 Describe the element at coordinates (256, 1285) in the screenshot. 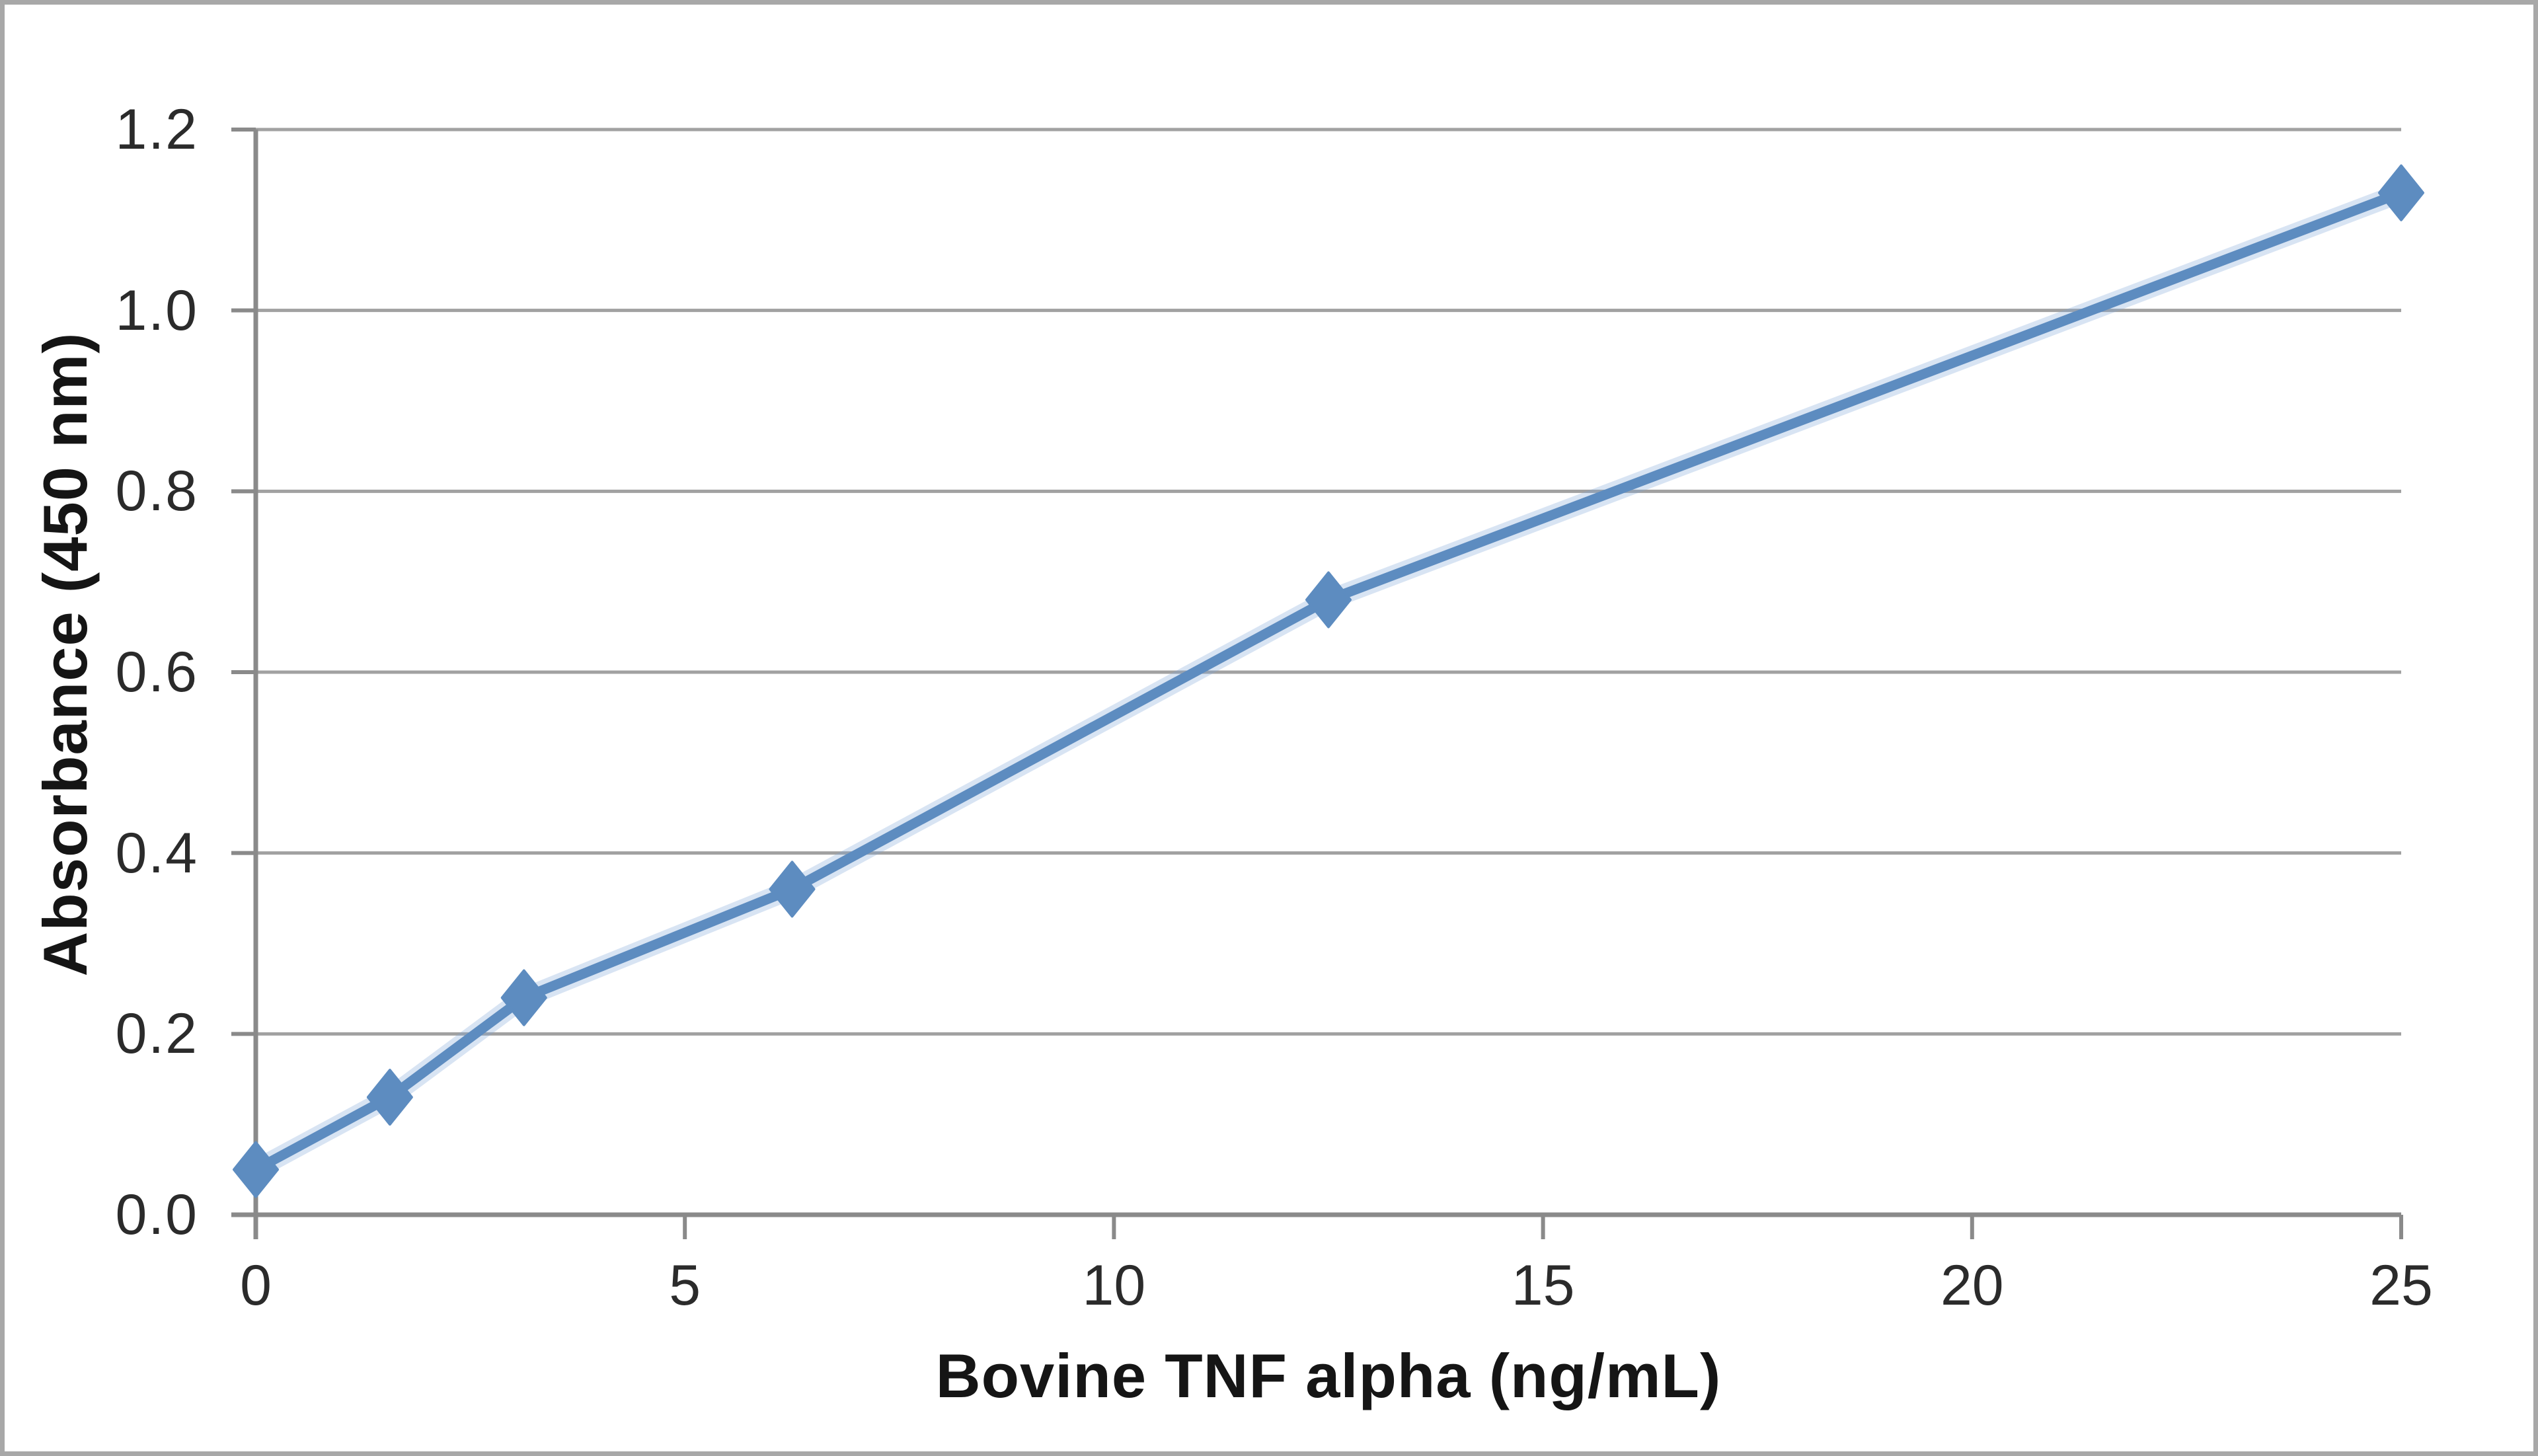

I see `x-tick-label: 0` at that location.